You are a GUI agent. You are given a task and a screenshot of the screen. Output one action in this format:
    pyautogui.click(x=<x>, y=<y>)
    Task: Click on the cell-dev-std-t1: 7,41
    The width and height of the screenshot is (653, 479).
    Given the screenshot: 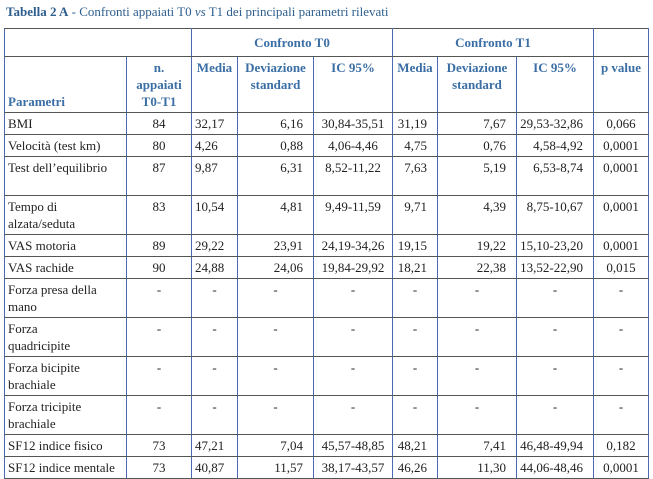 What is the action you would take?
    pyautogui.click(x=477, y=445)
    